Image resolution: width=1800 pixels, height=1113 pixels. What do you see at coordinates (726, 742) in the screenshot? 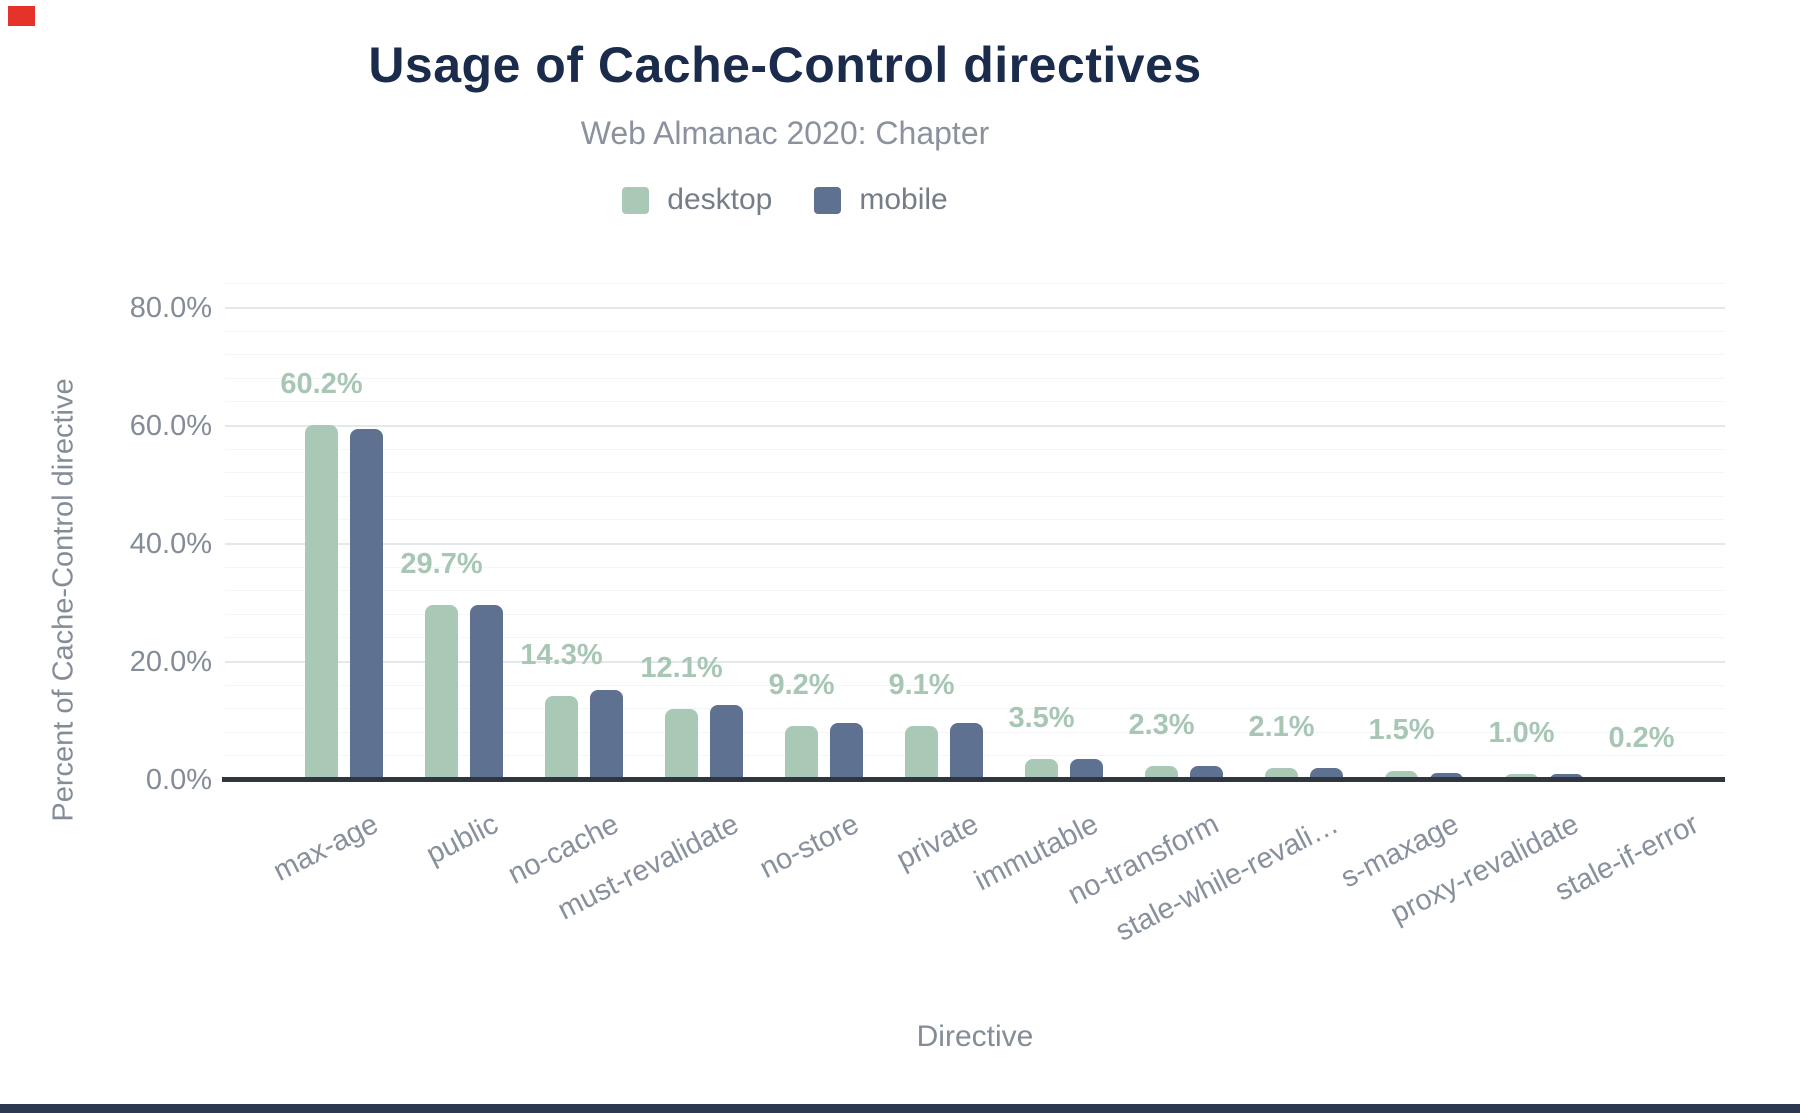
I see `bar-mobile-must-revalidate` at bounding box center [726, 742].